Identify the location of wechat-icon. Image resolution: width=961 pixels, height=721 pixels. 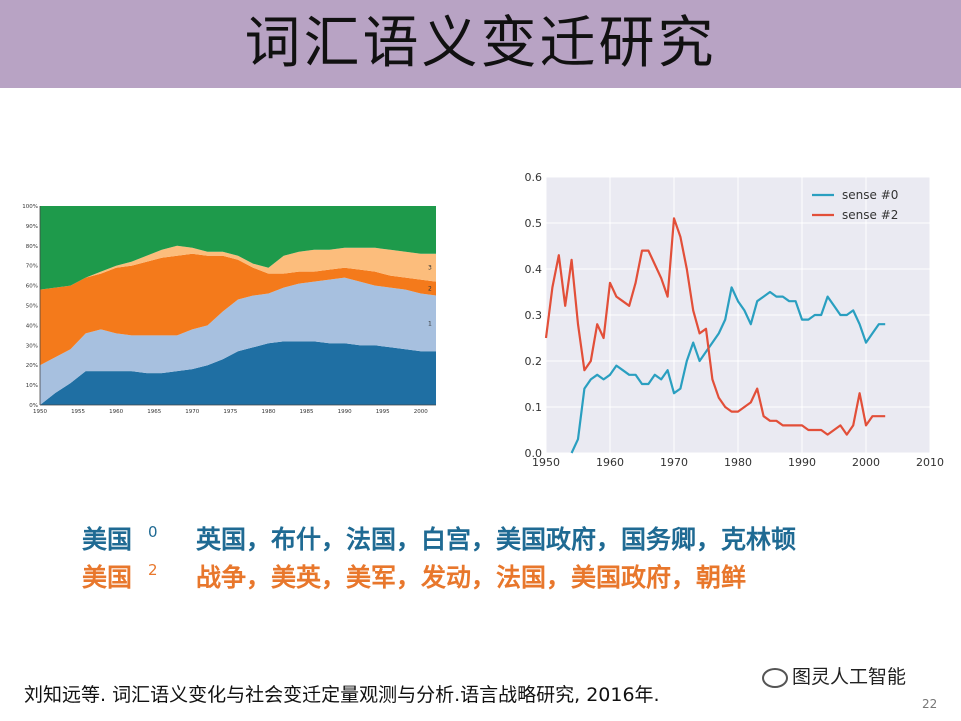
(775, 677).